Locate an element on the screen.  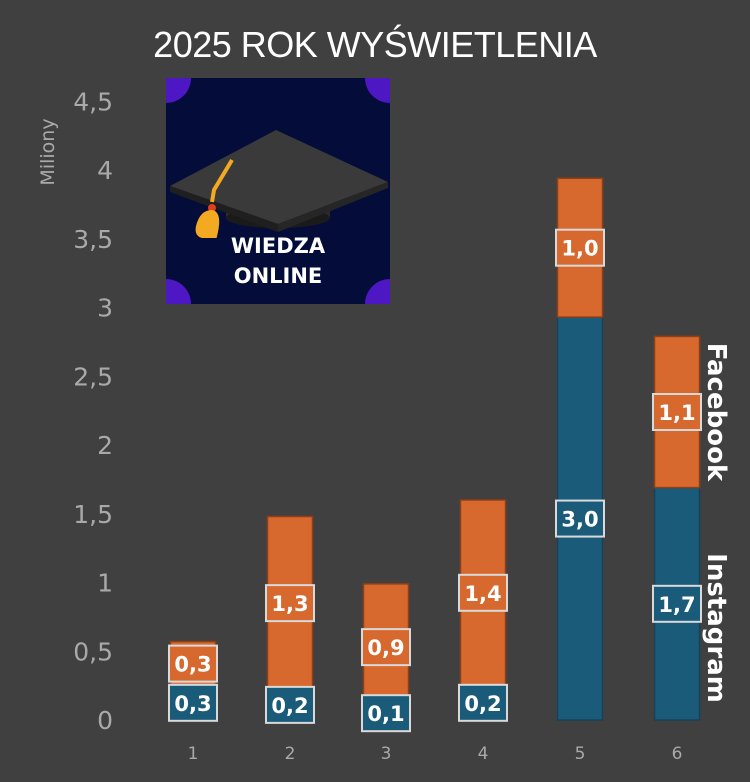
data-label: 1,0 is located at coordinates (579, 249).